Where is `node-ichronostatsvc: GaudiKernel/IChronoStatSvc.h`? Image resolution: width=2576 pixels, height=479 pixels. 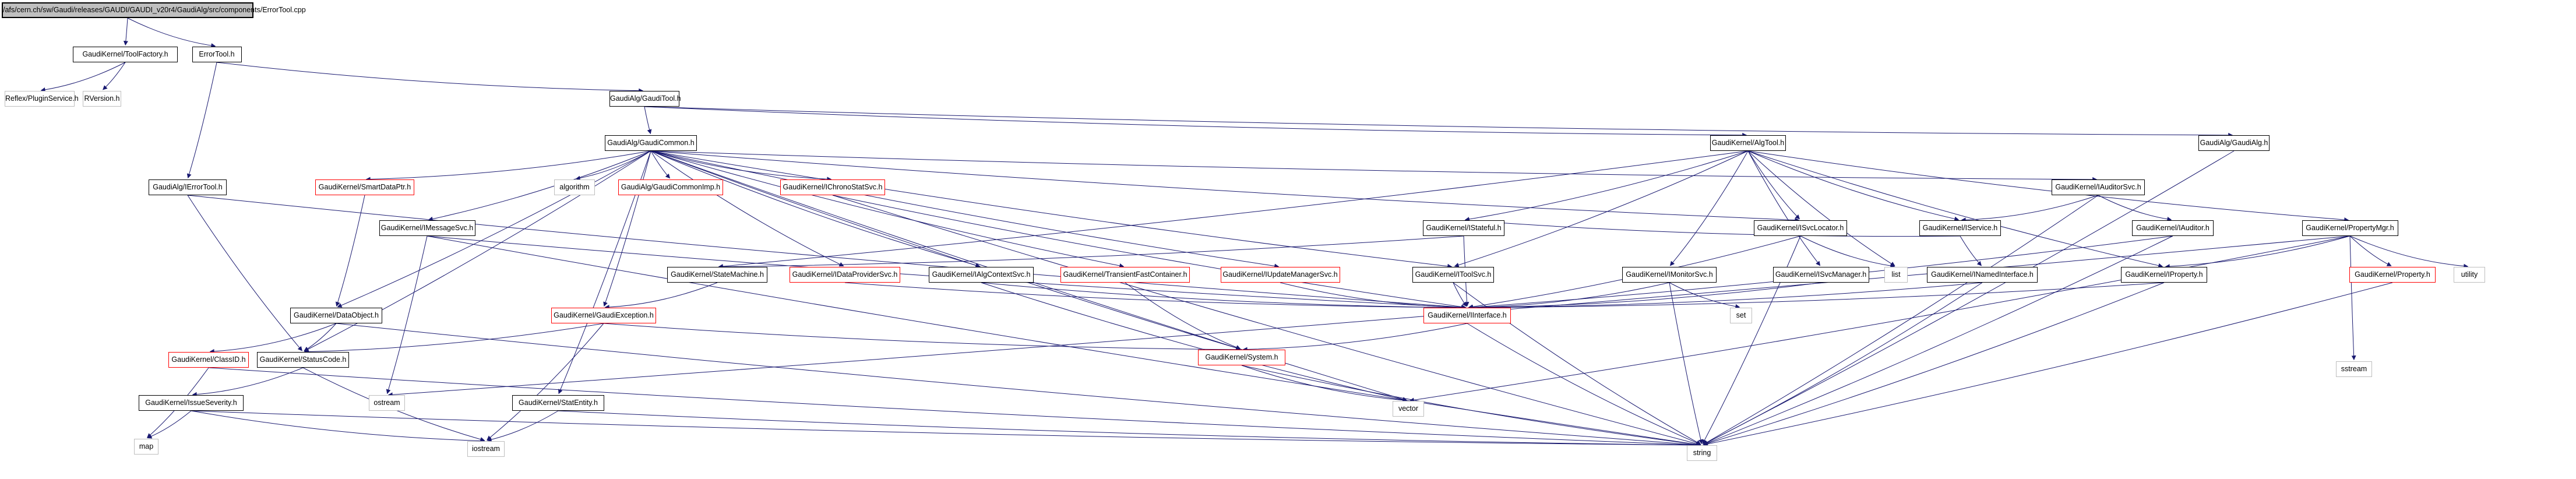
node-ichronostatsvc: GaudiKernel/IChronoStatSvc.h is located at coordinates (832, 187).